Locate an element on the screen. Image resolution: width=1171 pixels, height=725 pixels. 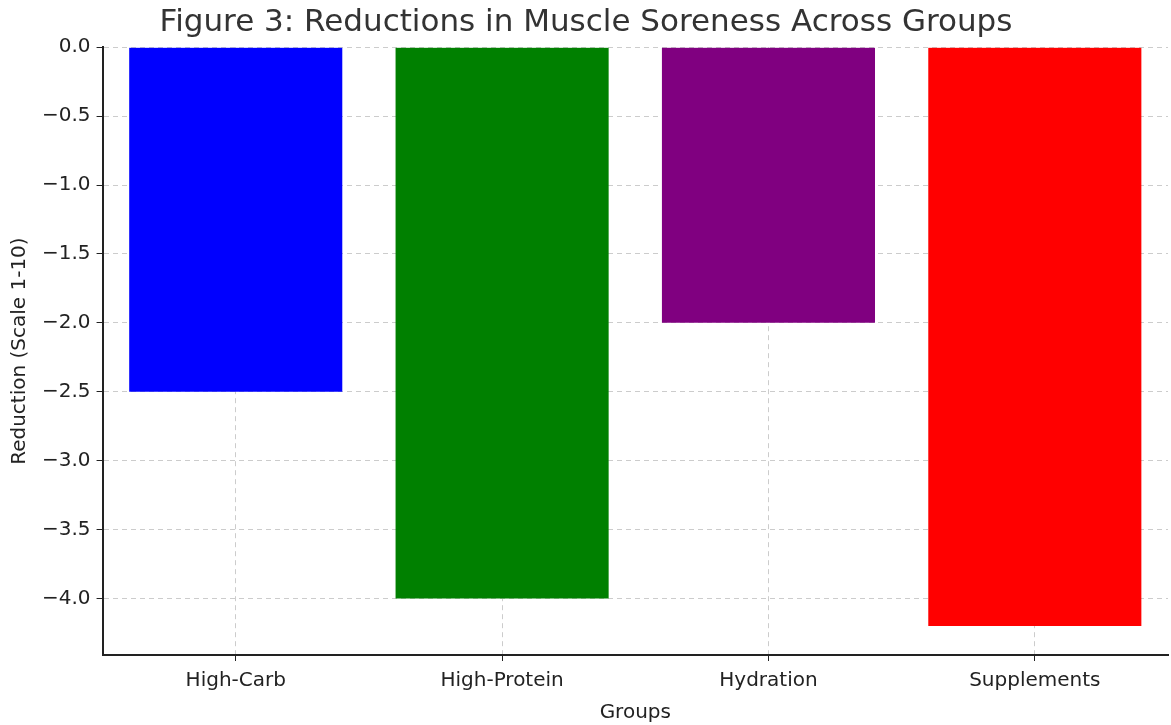
y-tick-label: 0.0 is located at coordinates (74, 45).